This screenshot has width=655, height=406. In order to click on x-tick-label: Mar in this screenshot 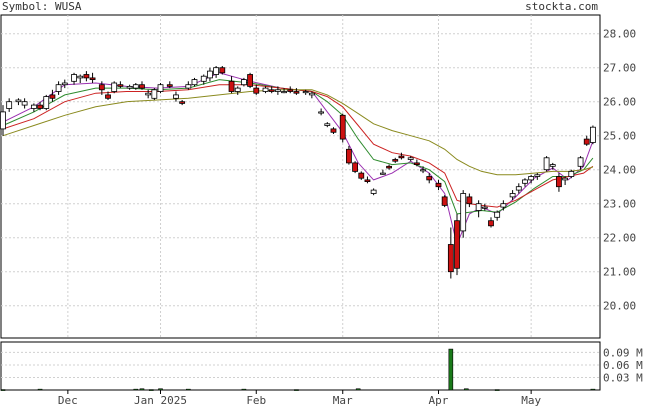, I will do `click(343, 400)`.